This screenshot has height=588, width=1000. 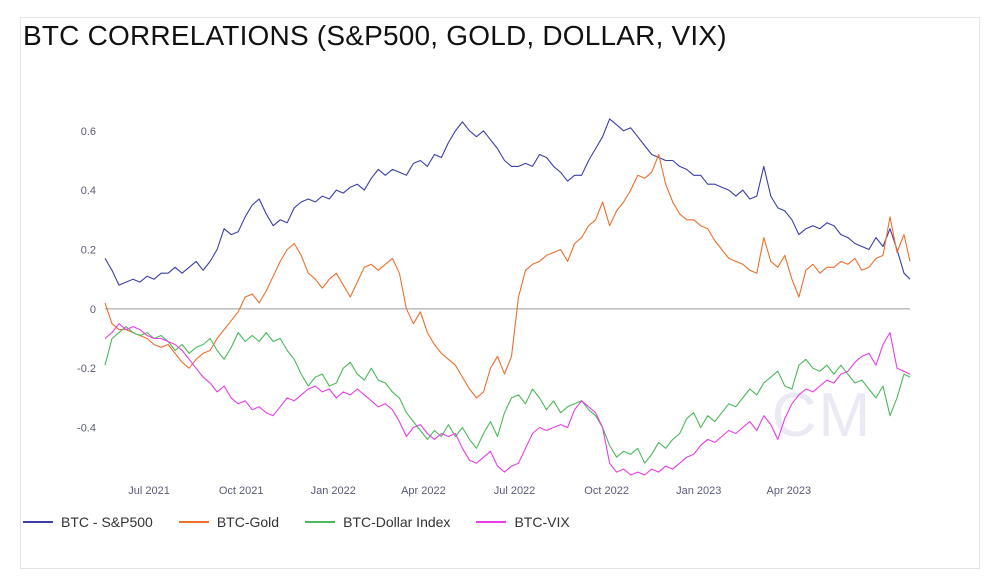 I want to click on legend-item: BTC-VIX, so click(x=523, y=522).